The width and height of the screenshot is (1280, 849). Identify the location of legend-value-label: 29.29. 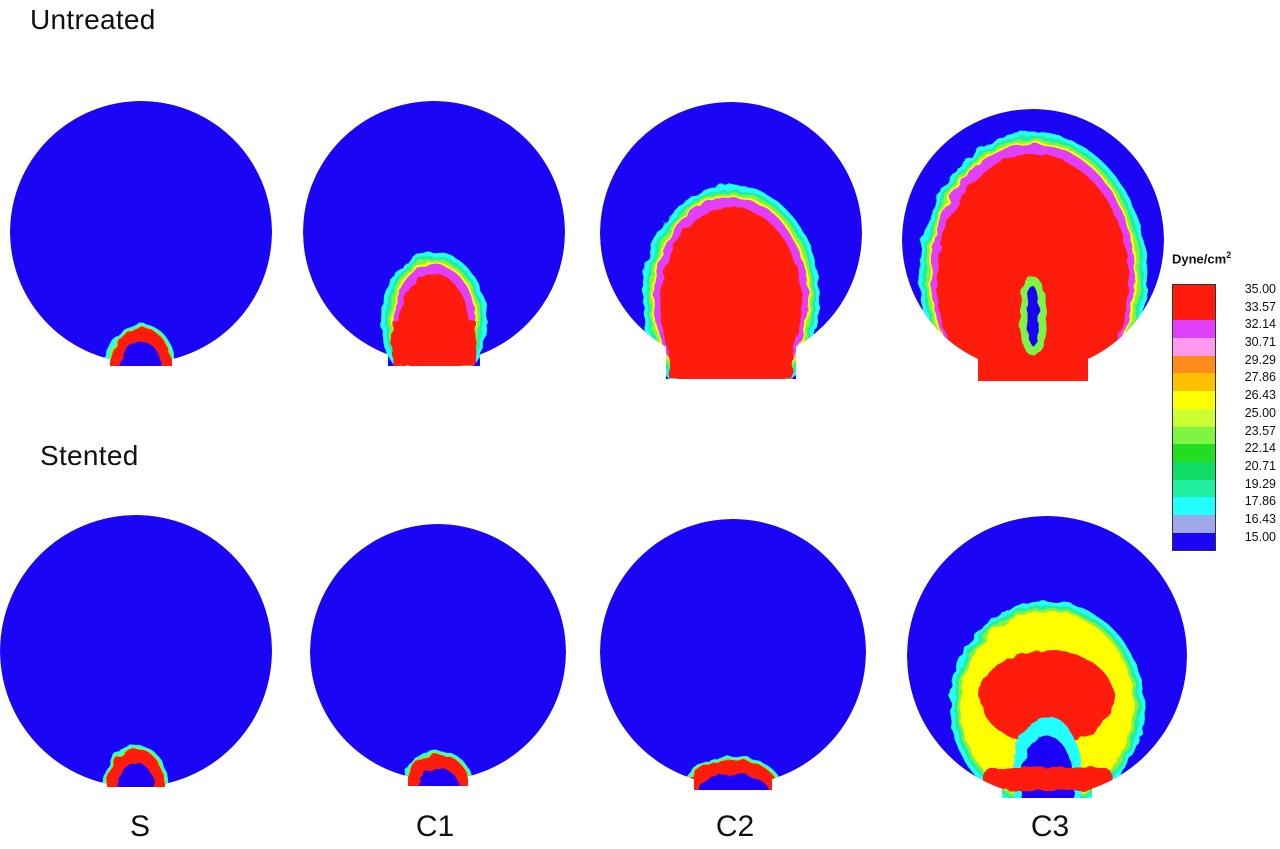
(1260, 359).